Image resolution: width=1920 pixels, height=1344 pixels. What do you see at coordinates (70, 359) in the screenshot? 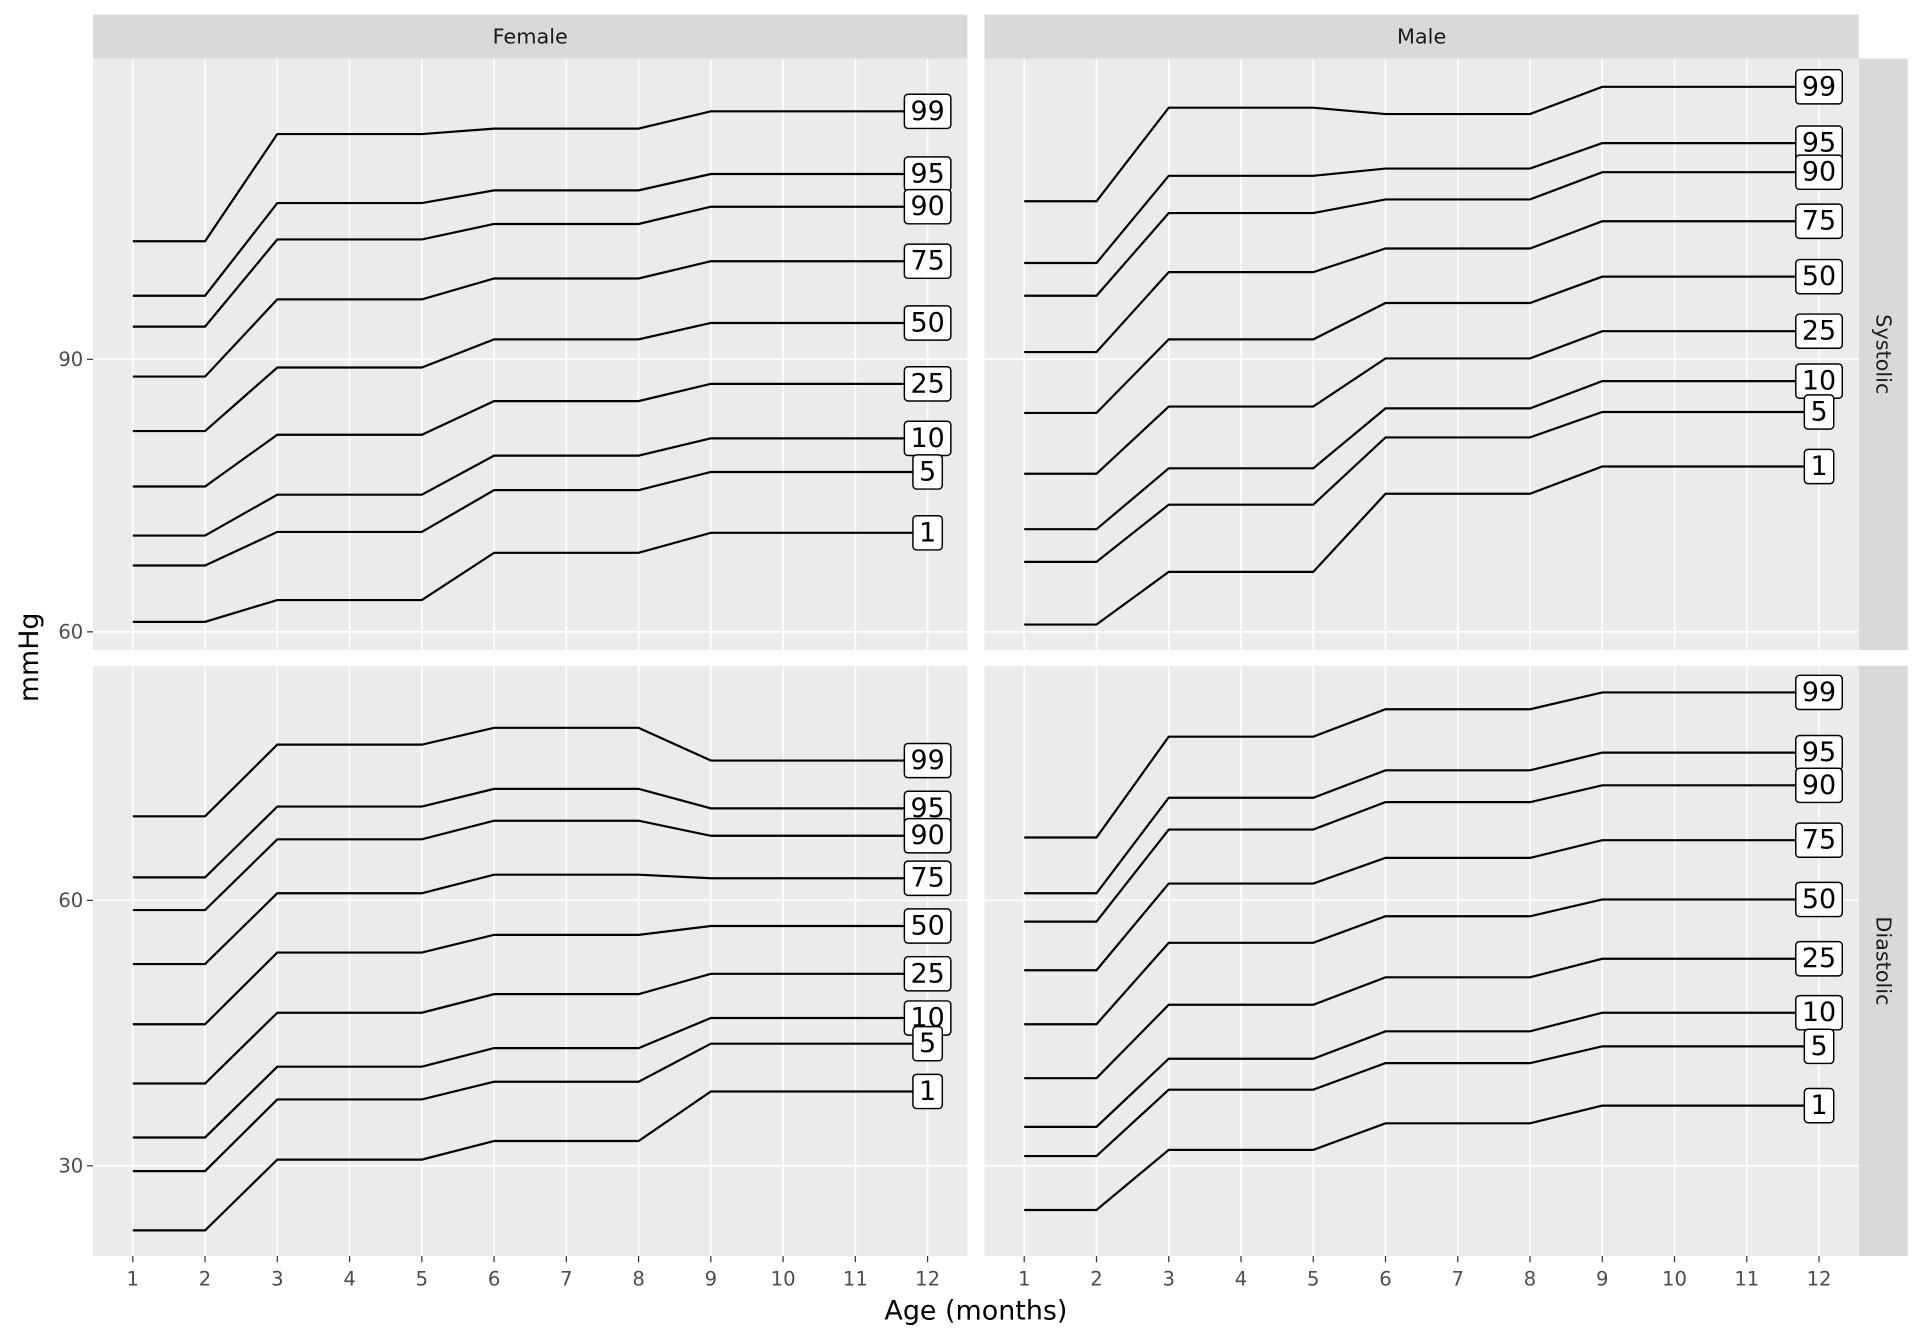
I see `y-tick-label: 90` at bounding box center [70, 359].